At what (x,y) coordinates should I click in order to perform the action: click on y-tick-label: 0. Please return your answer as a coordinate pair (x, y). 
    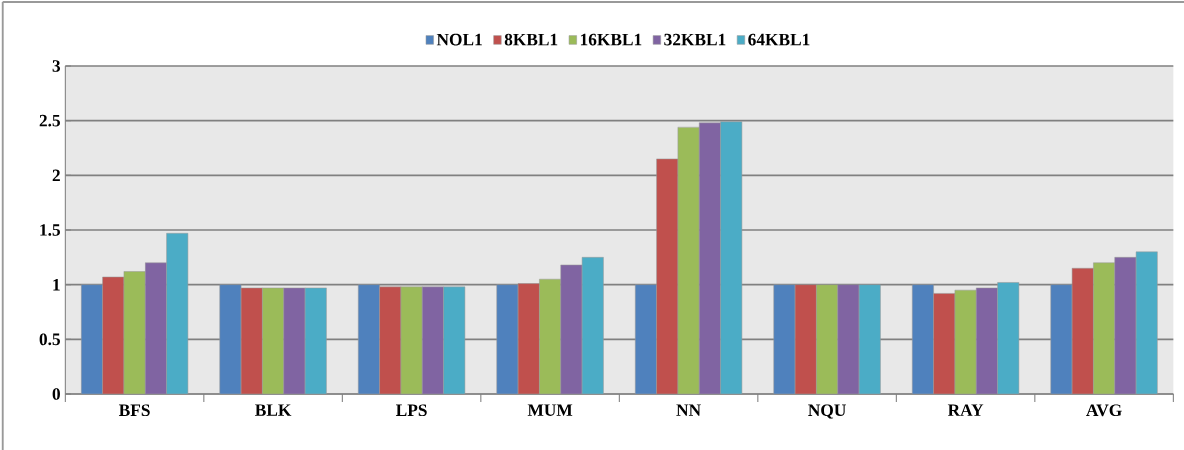
    Looking at the image, I should click on (56, 394).